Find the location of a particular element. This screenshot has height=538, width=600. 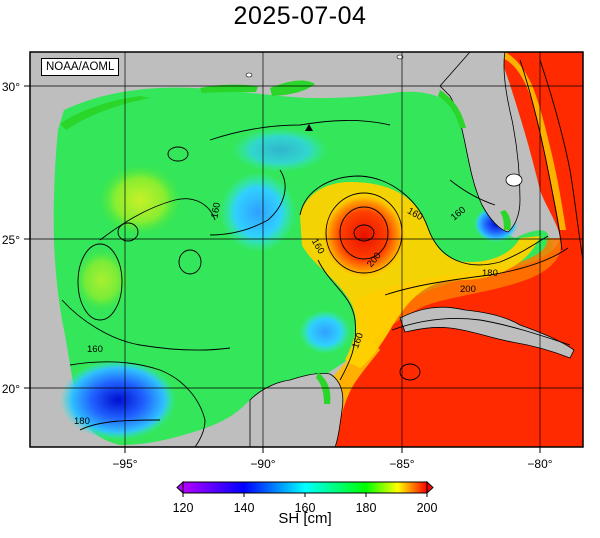

map-title: 2025-07-04 is located at coordinates (300, 16).